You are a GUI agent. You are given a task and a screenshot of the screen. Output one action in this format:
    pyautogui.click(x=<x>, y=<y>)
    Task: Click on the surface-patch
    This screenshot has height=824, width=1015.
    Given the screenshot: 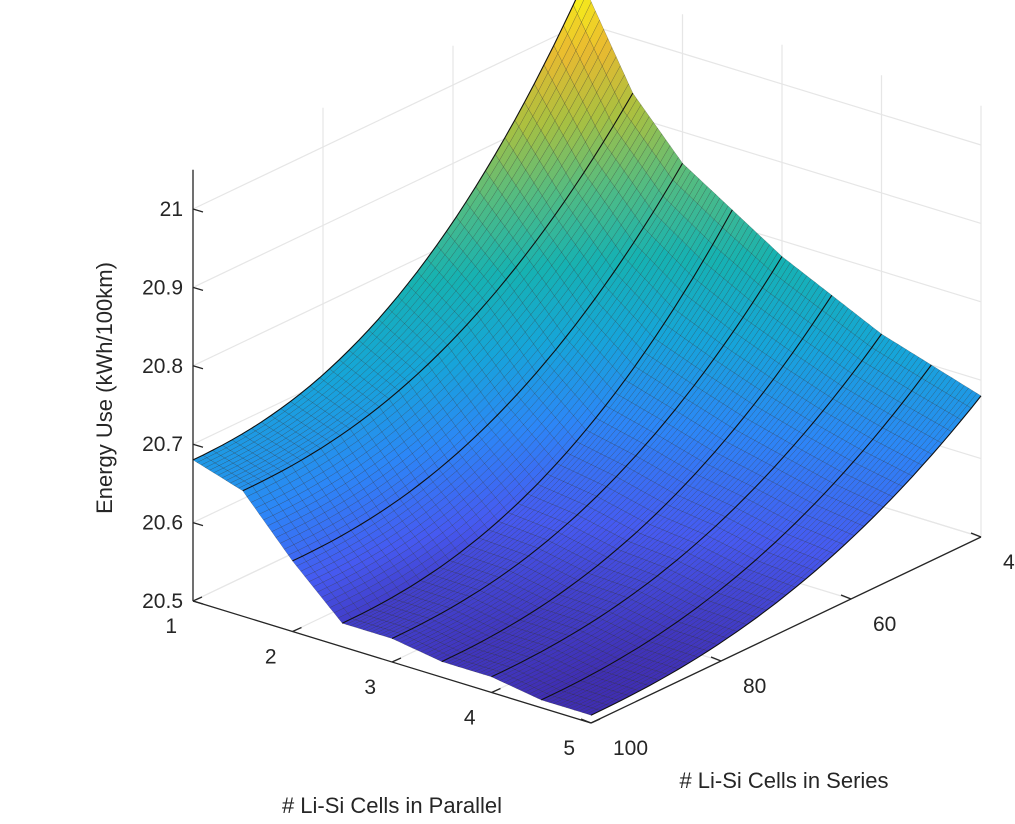 What is the action you would take?
    pyautogui.click(x=578, y=7)
    